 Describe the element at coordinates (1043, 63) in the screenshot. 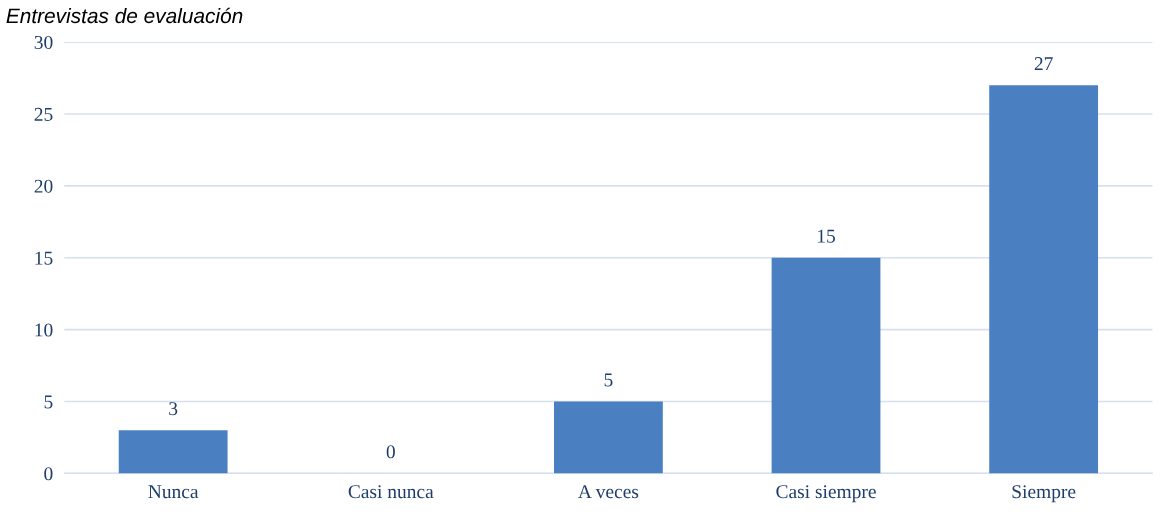

I see `data-label: 27` at that location.